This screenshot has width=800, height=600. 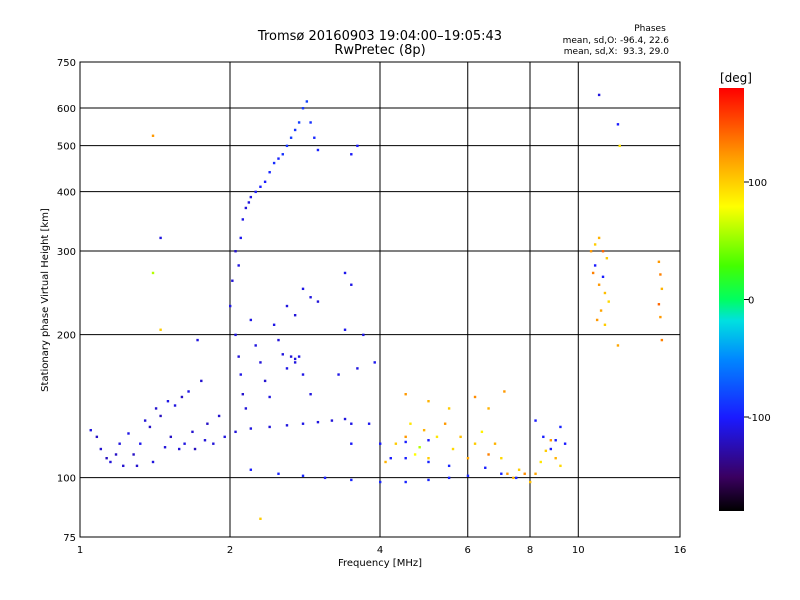 I want to click on y-tick-label: 750, so click(x=66, y=63).